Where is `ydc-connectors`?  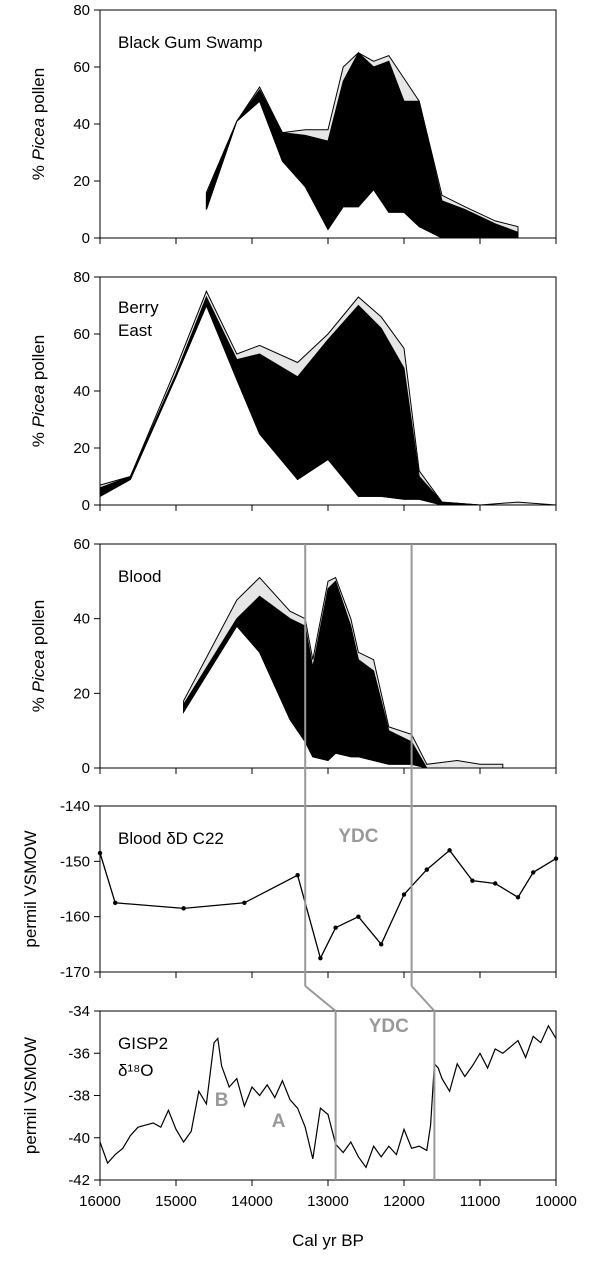 ydc-connectors is located at coordinates (370, 862).